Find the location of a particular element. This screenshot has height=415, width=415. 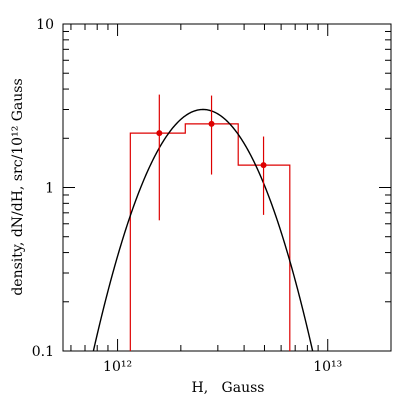

x-tick-label: 10¹³ is located at coordinates (327, 367).